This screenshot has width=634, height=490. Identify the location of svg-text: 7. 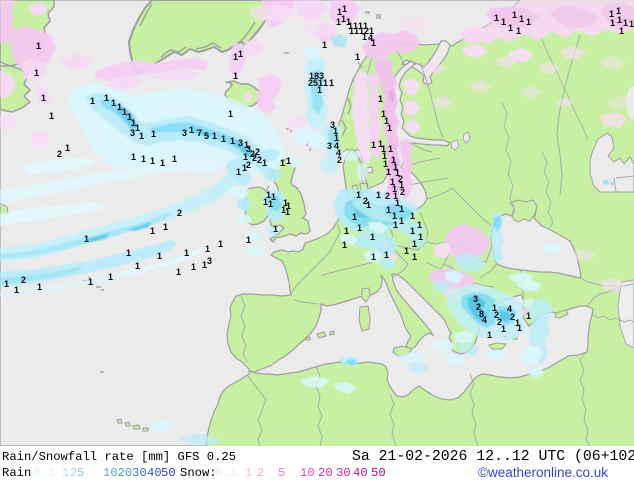
(199, 133).